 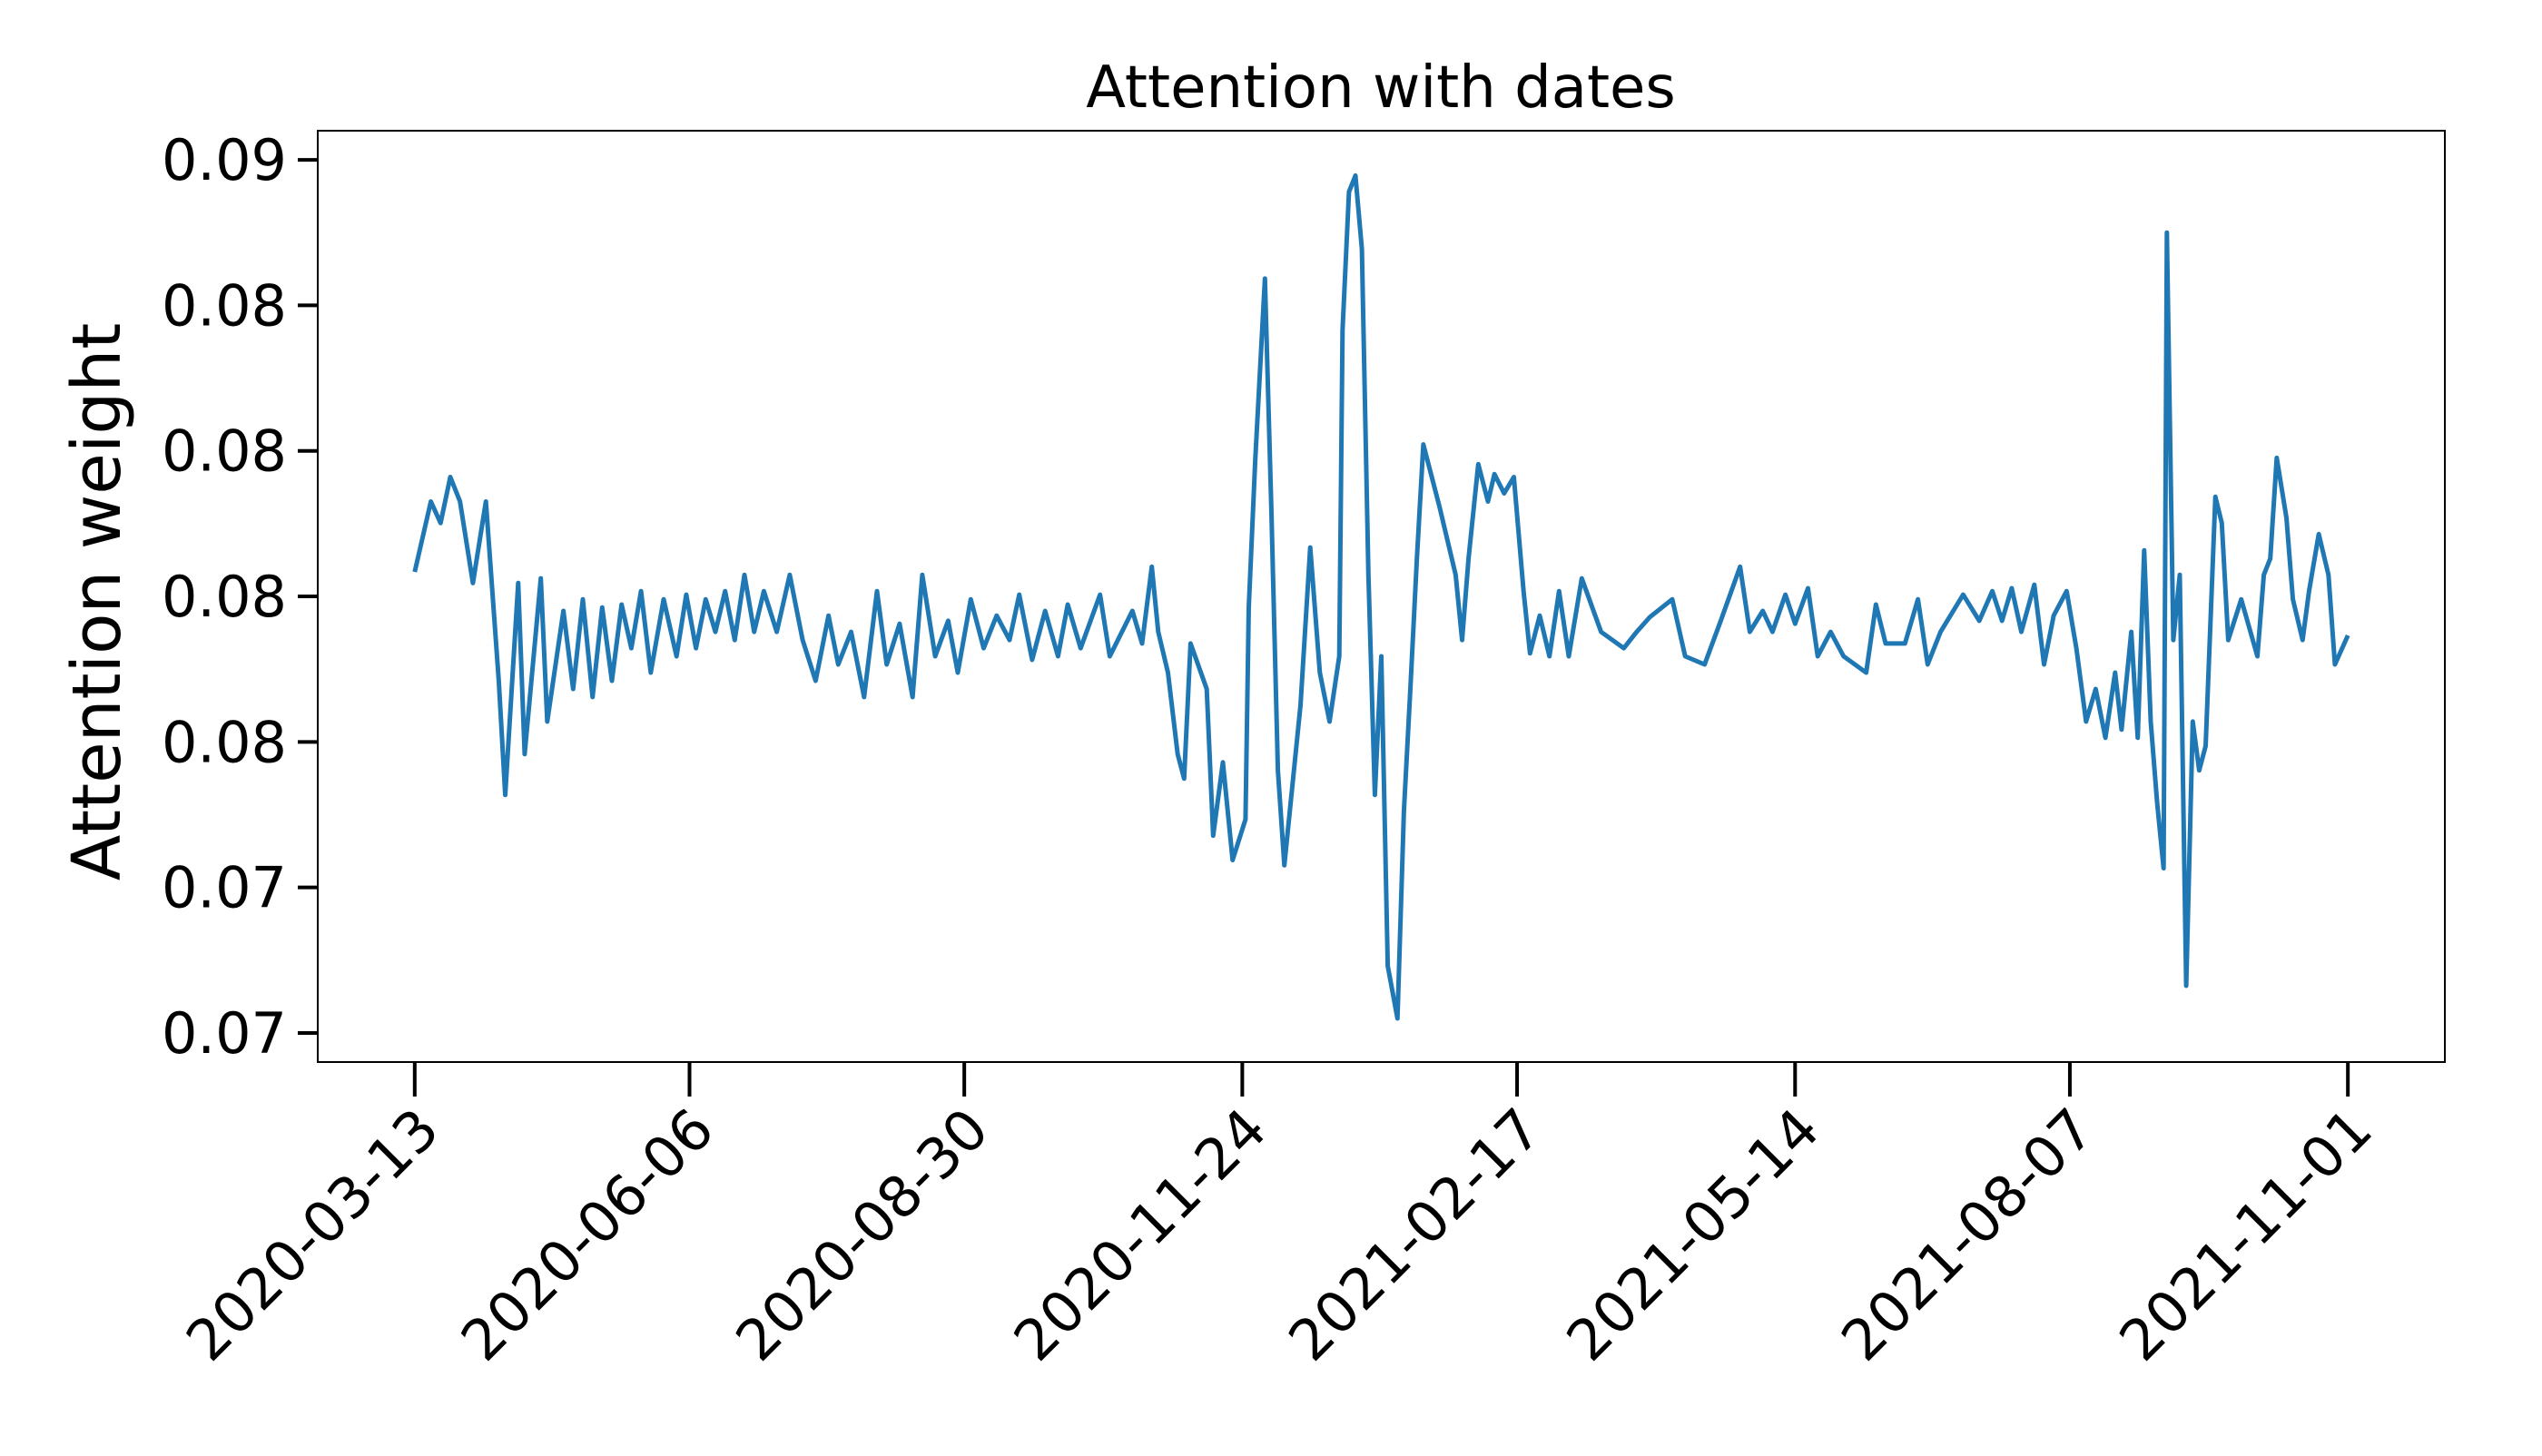 What do you see at coordinates (1692, 1234) in the screenshot?
I see `x-tick-label: 2021-05-14` at bounding box center [1692, 1234].